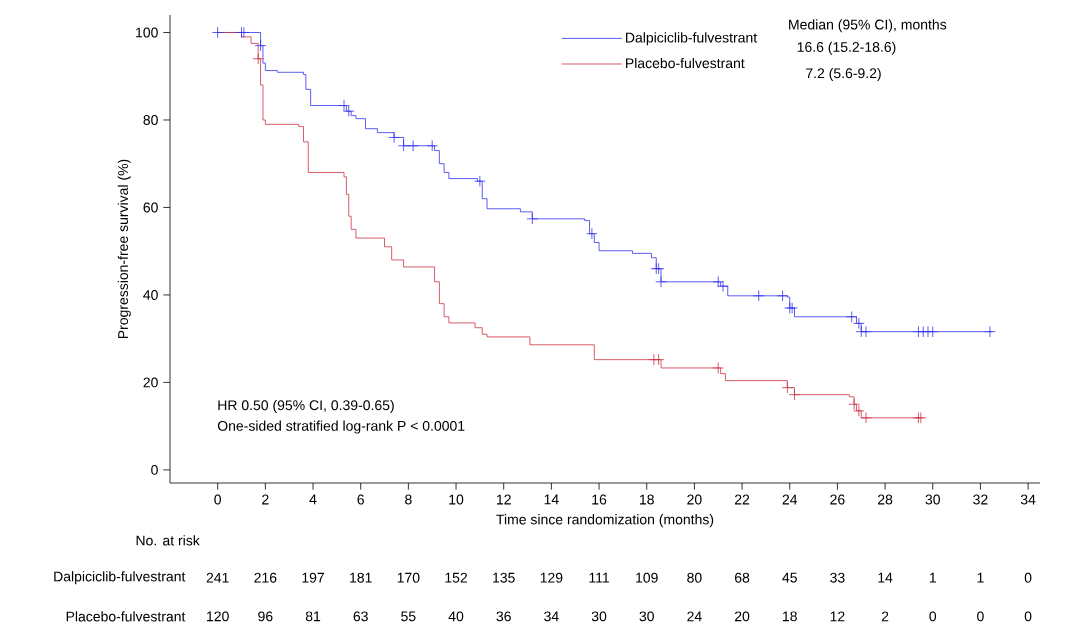 This screenshot has width=1080, height=632. What do you see at coordinates (790, 616) in the screenshot?
I see `text: 18` at bounding box center [790, 616].